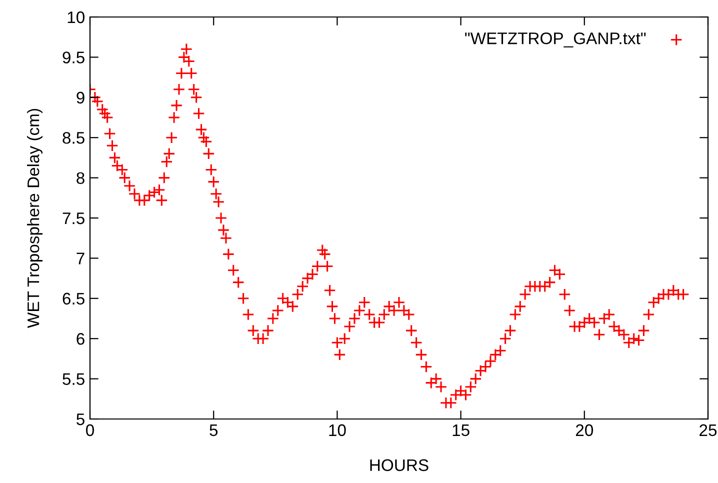  Describe the element at coordinates (73, 58) in the screenshot. I see `y-tick-label: 9.5` at that location.